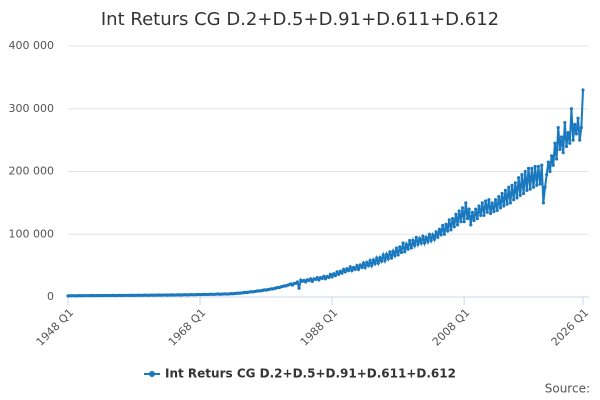 Image resolution: width=600 pixels, height=400 pixels. I want to click on x-tick-label: 2026 Q1, so click(570, 327).